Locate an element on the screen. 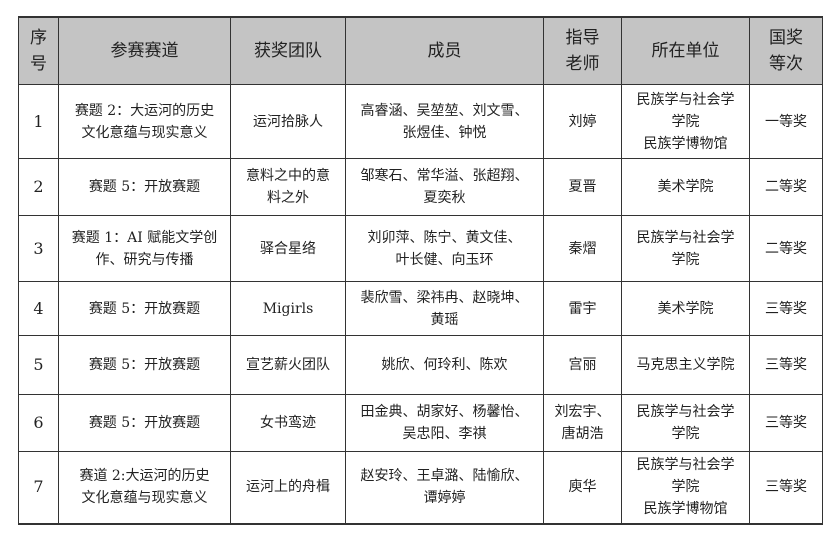  cell-team: 宣艺薪火团队 is located at coordinates (288, 365).